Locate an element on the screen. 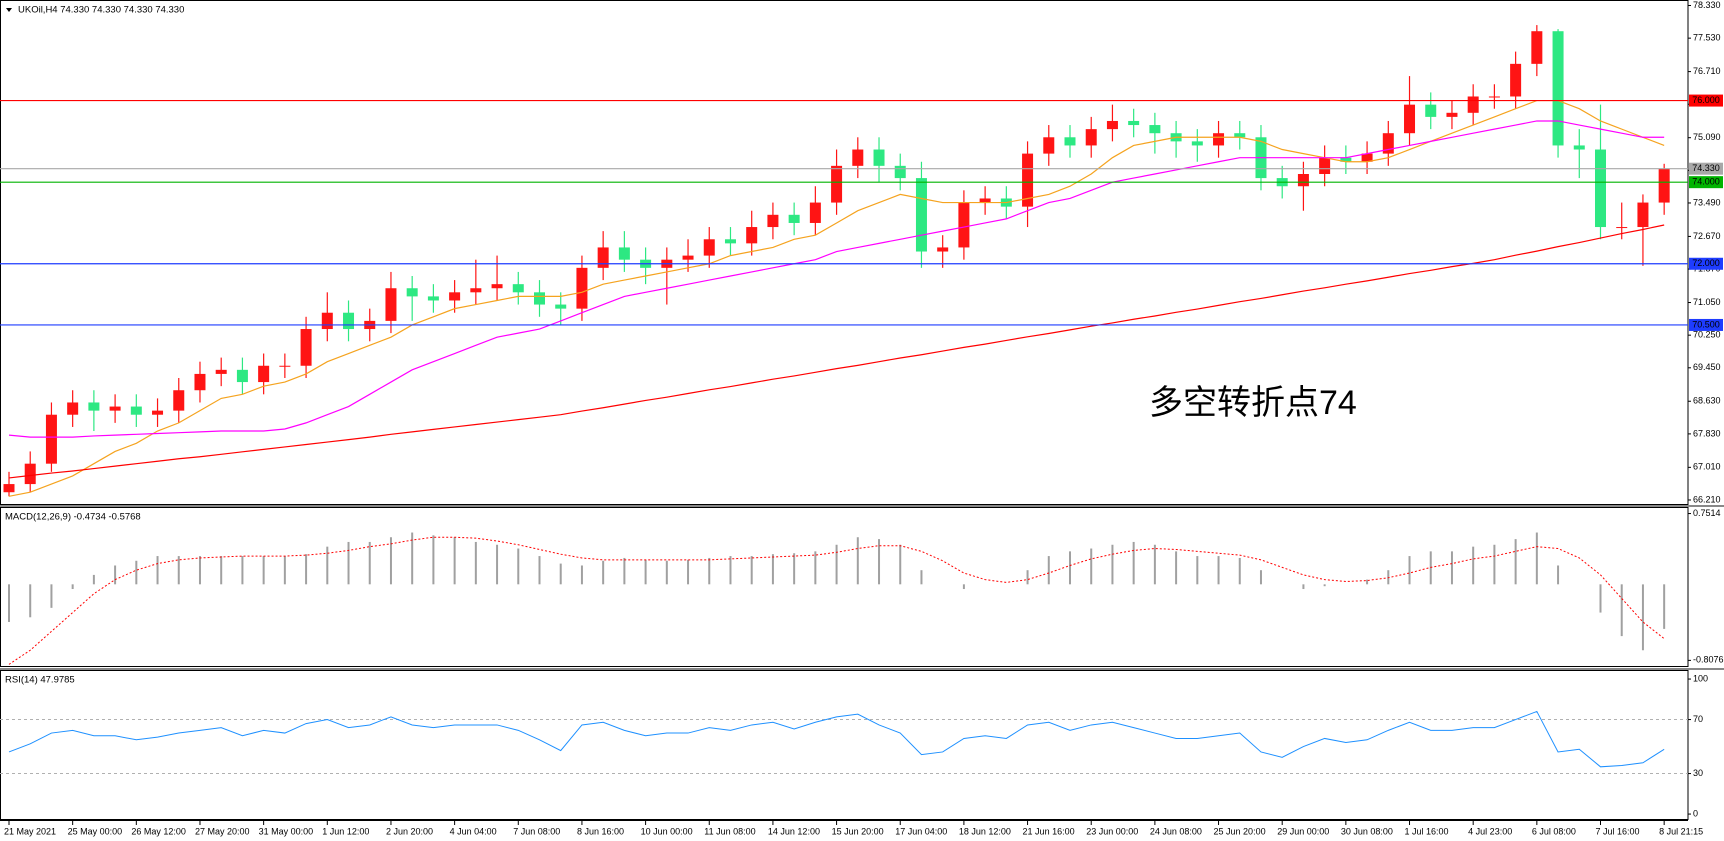  x-tick-label: 23 Jun 00:00 is located at coordinates (1112, 831).